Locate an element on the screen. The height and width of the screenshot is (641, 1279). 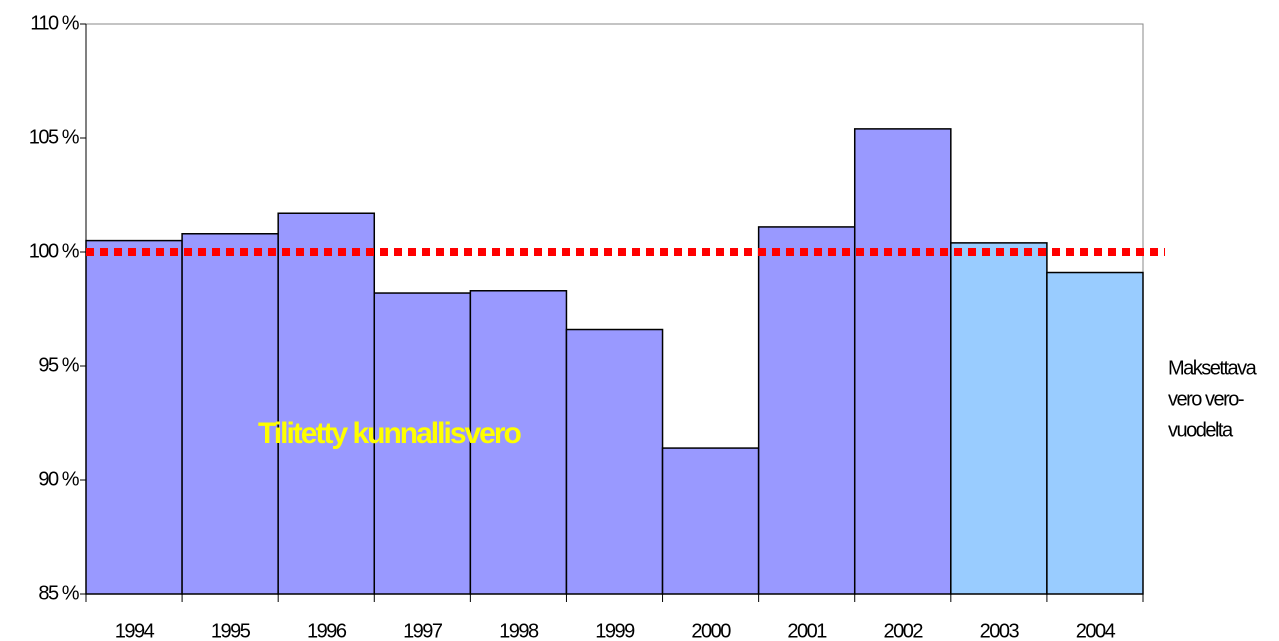
annotation: vuodelta is located at coordinates (1201, 430).